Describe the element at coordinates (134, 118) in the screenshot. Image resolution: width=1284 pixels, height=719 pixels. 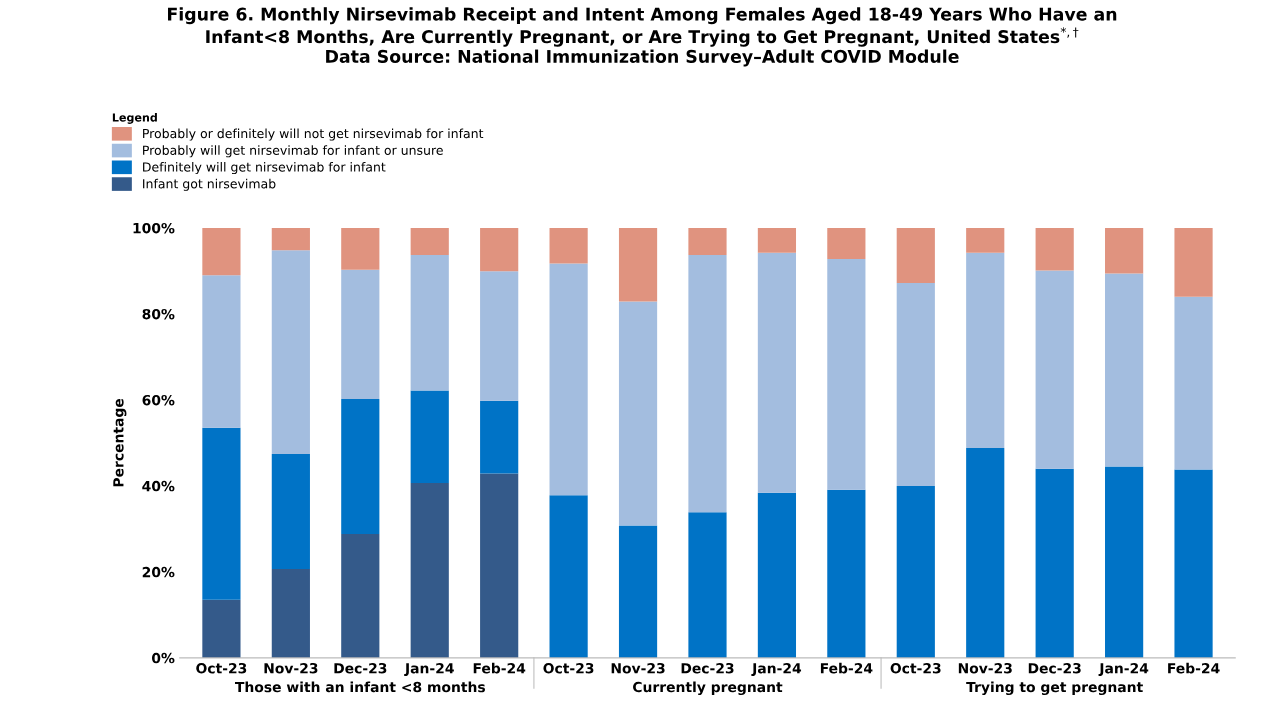
I see `legend-title: Legend` at that location.